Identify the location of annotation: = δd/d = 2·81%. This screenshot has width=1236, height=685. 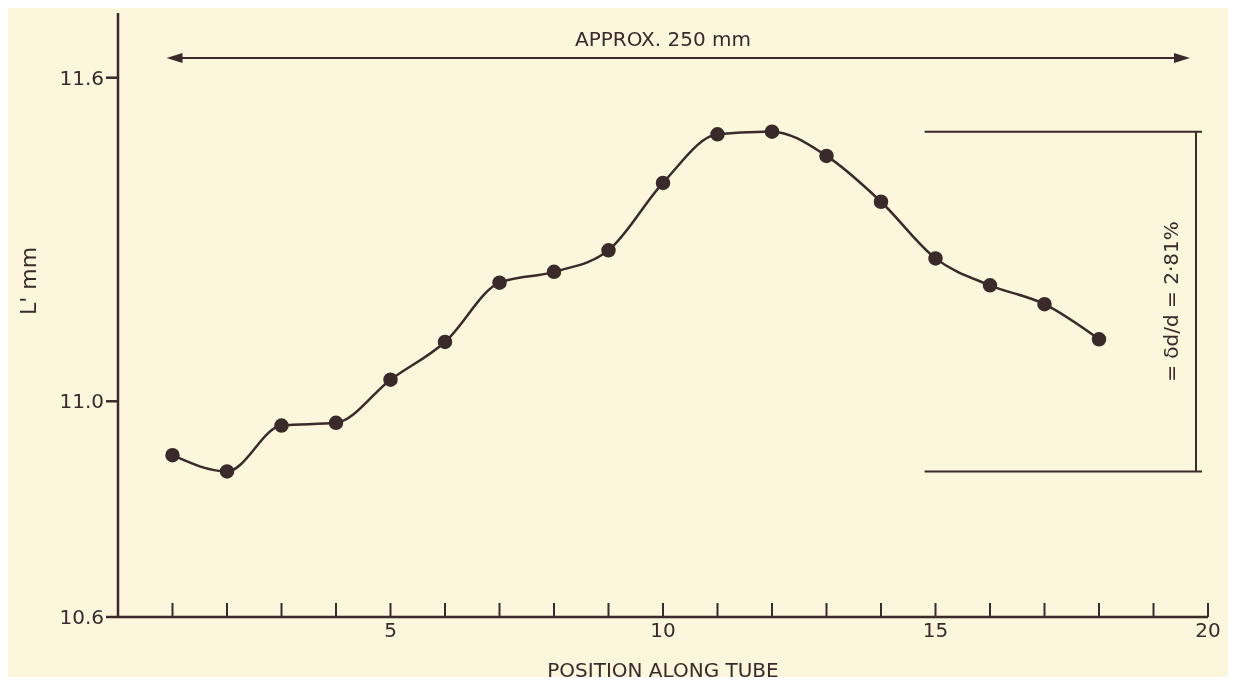
(1171, 301).